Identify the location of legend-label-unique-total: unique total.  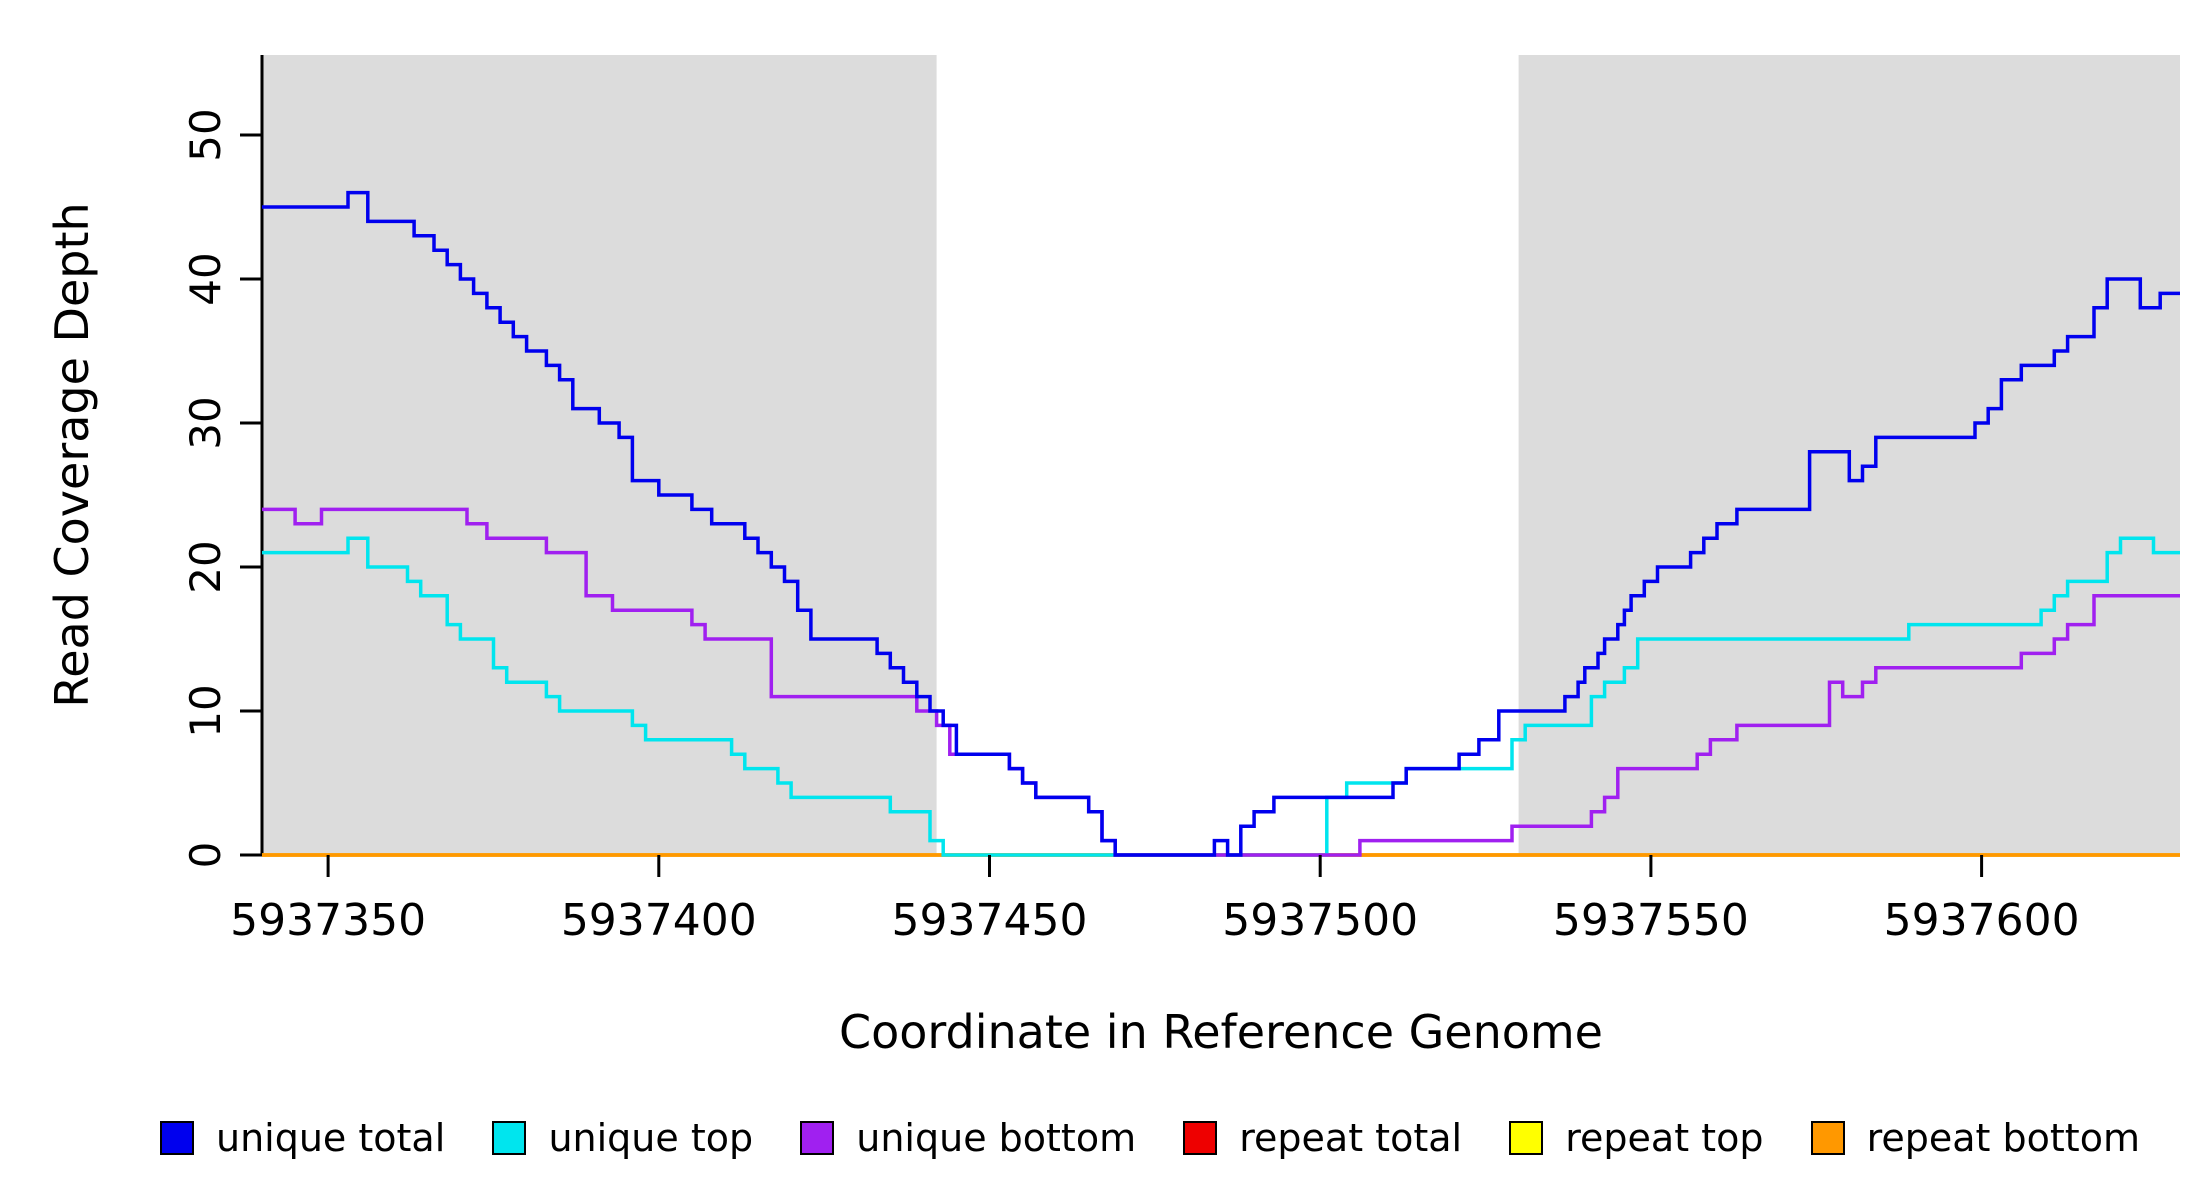
(331, 1138).